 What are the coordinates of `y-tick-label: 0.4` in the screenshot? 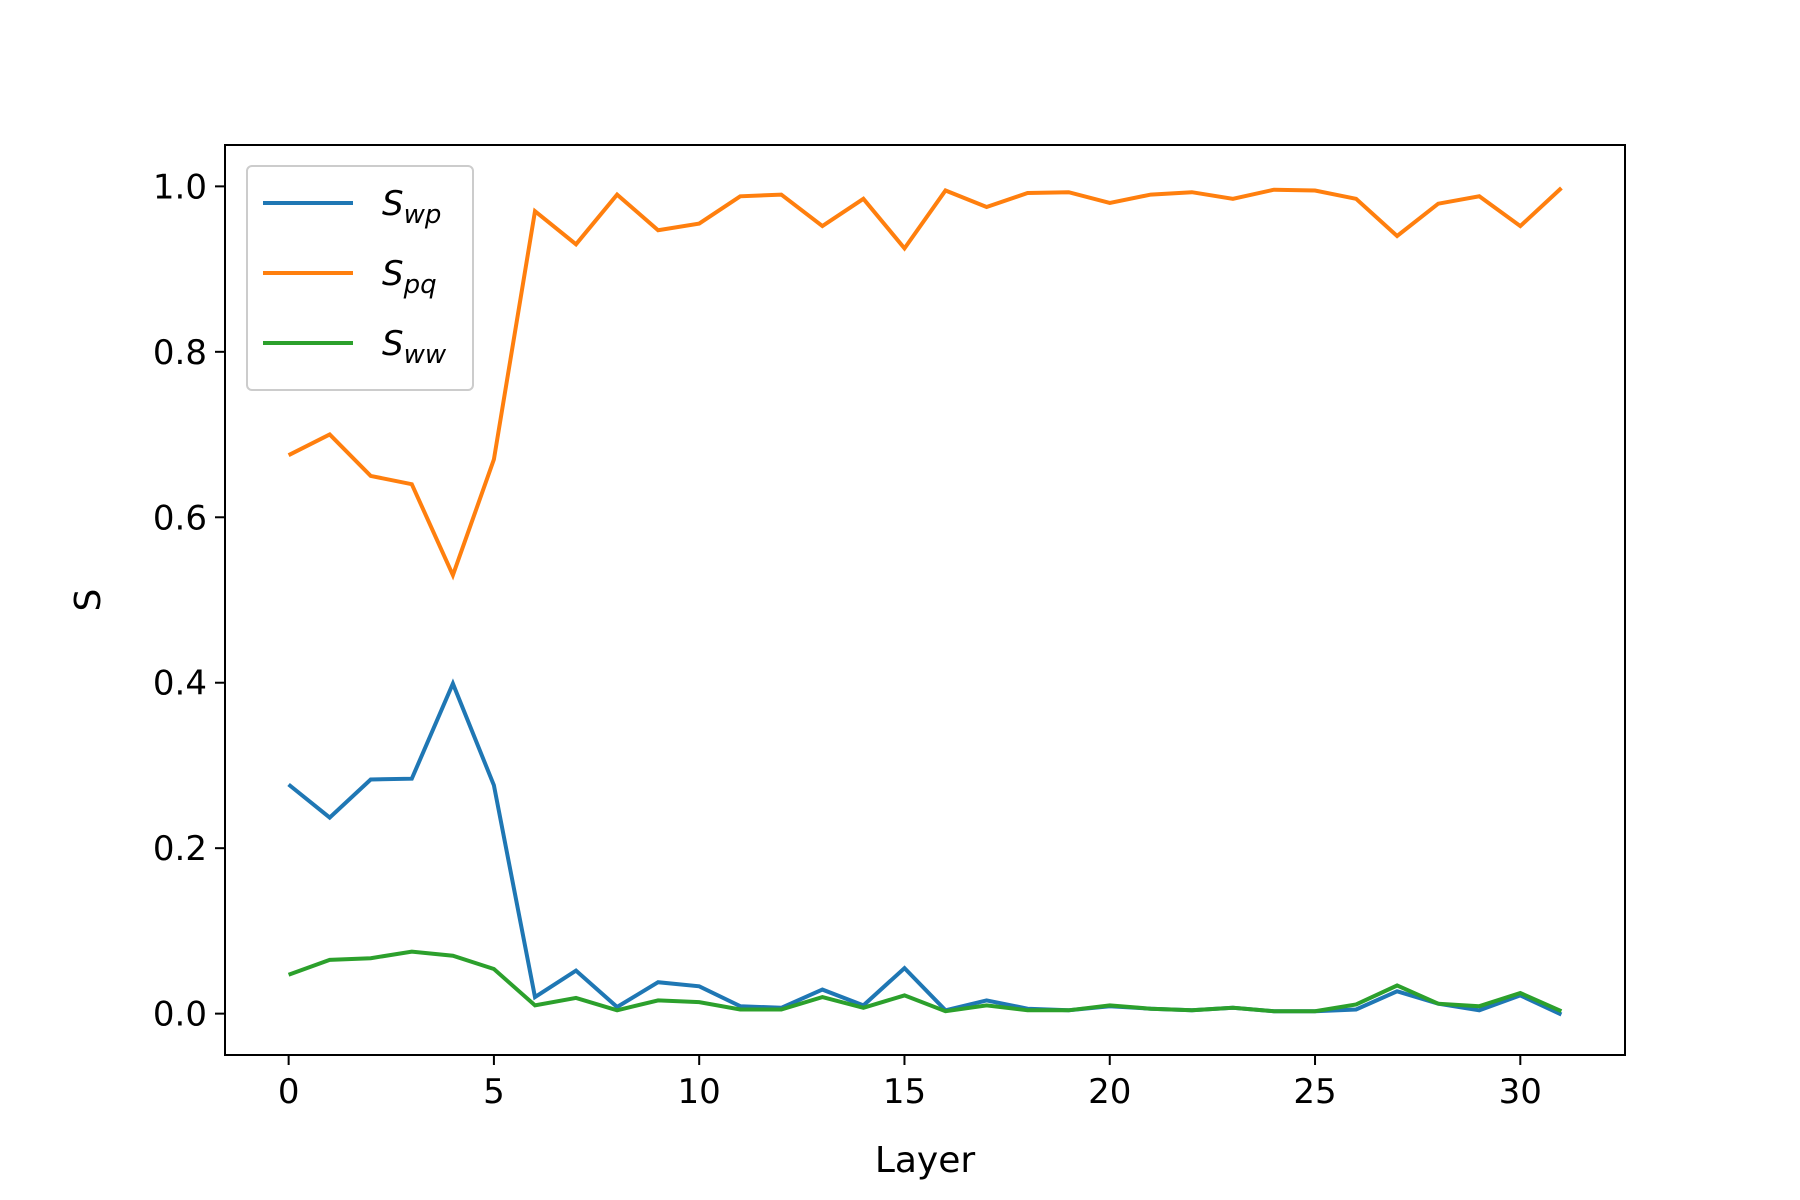 It's located at (180, 684).